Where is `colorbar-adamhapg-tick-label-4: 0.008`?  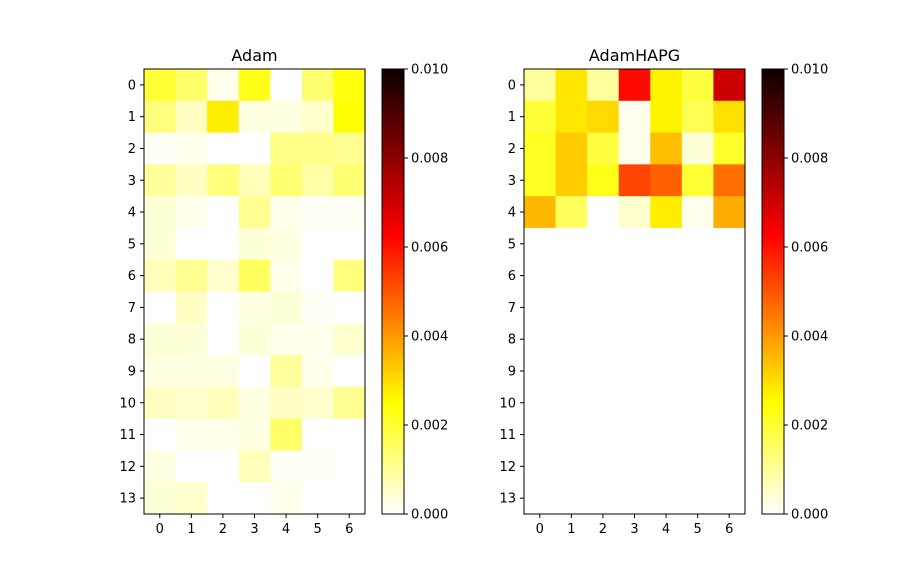
colorbar-adamhapg-tick-label-4: 0.008 is located at coordinates (809, 159).